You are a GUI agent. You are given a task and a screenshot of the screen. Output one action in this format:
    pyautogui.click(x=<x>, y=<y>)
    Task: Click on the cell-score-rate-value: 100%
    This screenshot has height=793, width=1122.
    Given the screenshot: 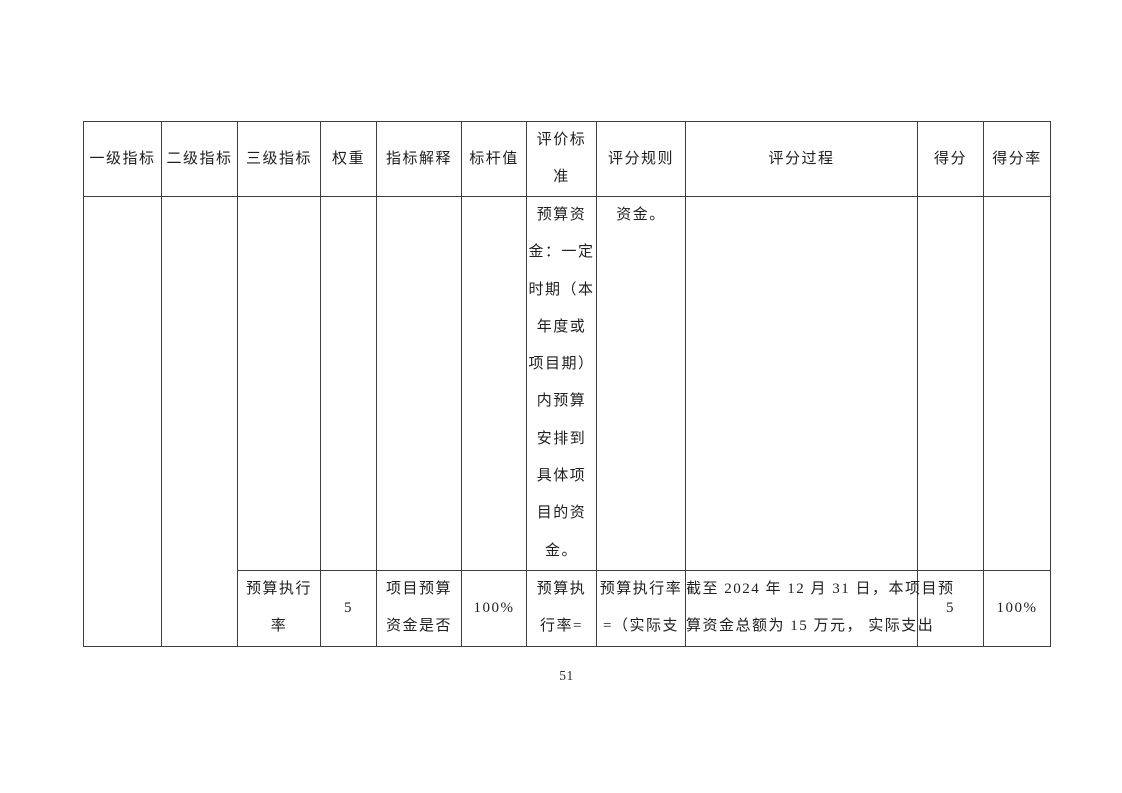 What is the action you would take?
    pyautogui.click(x=1017, y=608)
    